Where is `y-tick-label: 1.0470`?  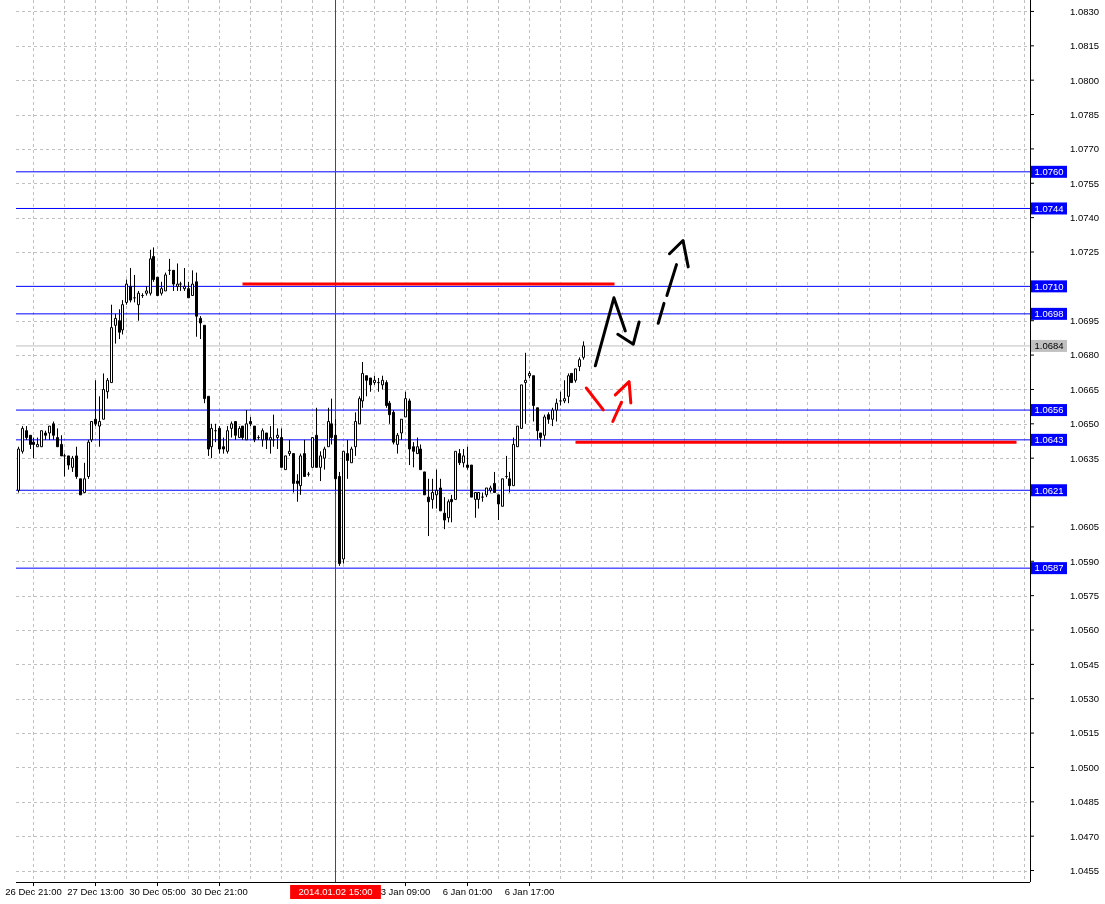
y-tick-label: 1.0470 is located at coordinates (1085, 836).